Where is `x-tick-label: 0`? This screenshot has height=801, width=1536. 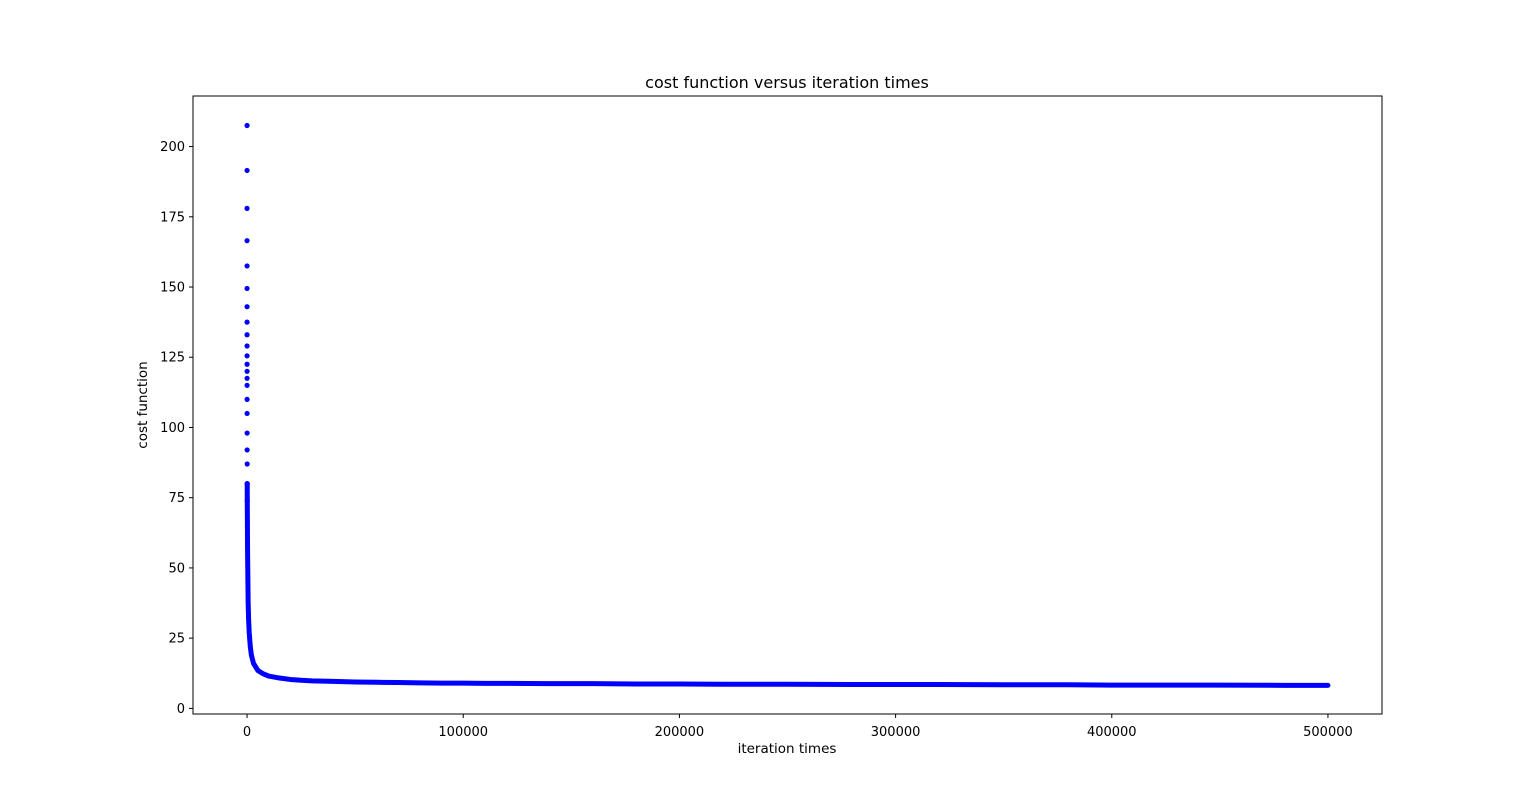 x-tick-label: 0 is located at coordinates (247, 732).